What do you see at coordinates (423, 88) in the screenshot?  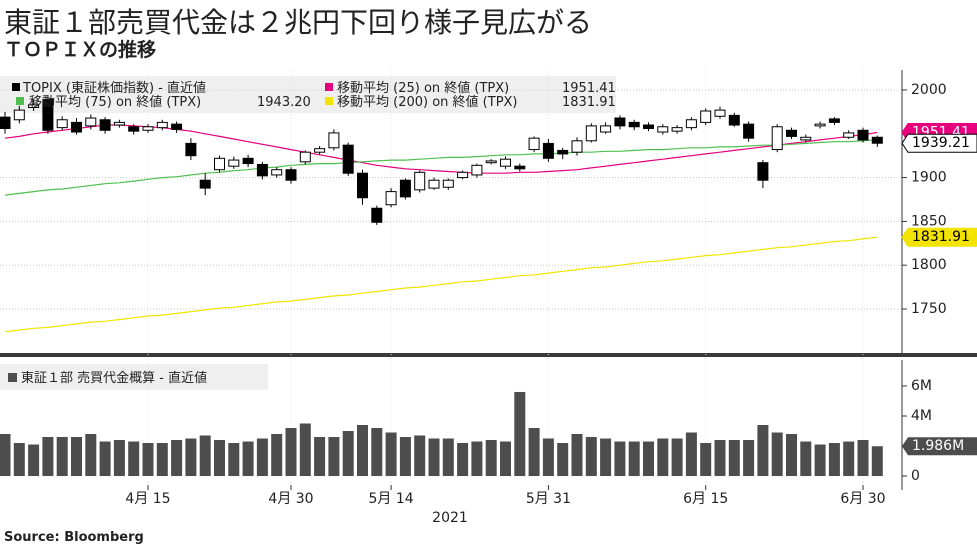 I see `legend-label: 移動平均 (25) on 終値 (TPX)` at bounding box center [423, 88].